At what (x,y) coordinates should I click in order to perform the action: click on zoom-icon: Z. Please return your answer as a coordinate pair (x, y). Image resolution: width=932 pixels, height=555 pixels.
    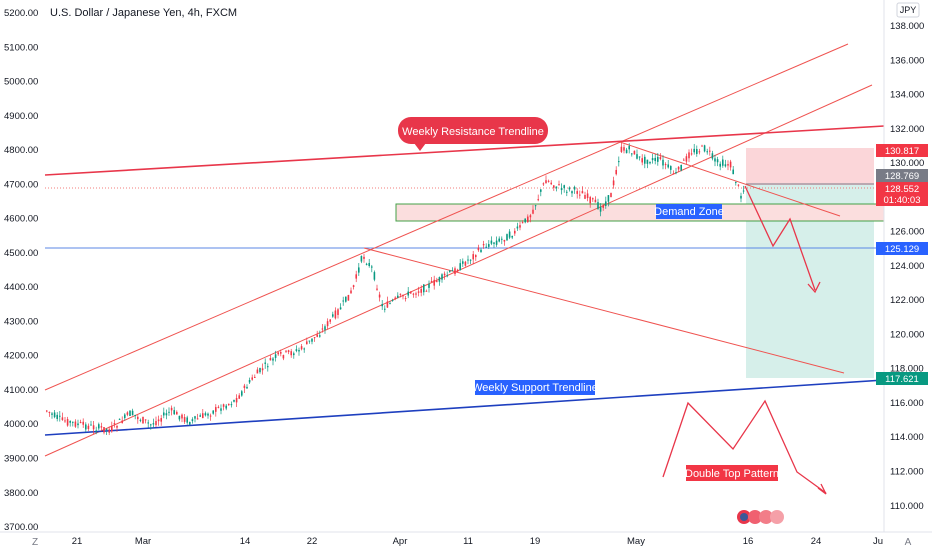
    Looking at the image, I should click on (35, 542).